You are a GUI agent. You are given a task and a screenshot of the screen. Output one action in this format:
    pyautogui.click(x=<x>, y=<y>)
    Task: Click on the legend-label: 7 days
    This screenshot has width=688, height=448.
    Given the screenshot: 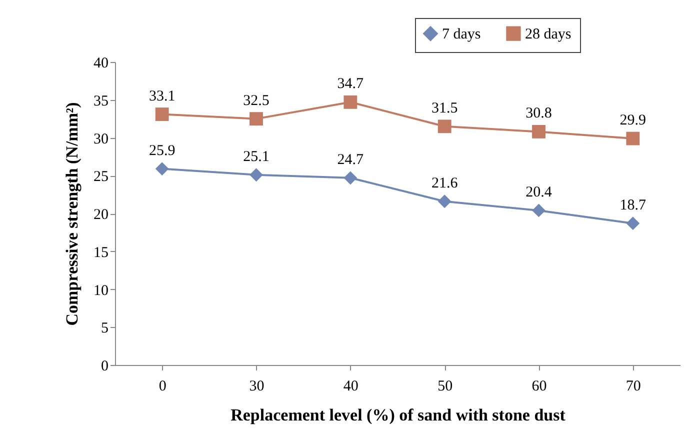 What is the action you would take?
    pyautogui.click(x=461, y=34)
    